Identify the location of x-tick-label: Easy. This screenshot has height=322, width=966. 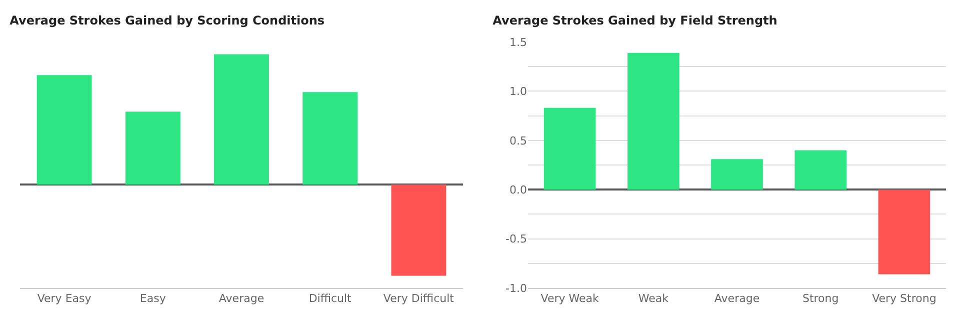
(153, 299).